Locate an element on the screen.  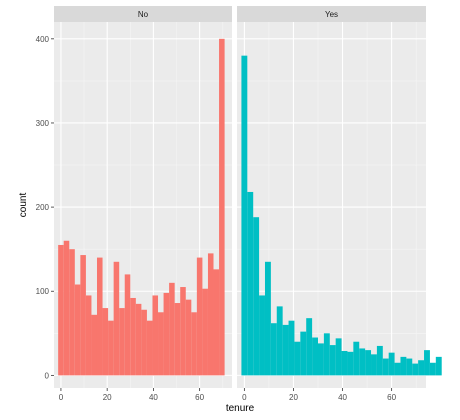
strip-label-no: No is located at coordinates (143, 14).